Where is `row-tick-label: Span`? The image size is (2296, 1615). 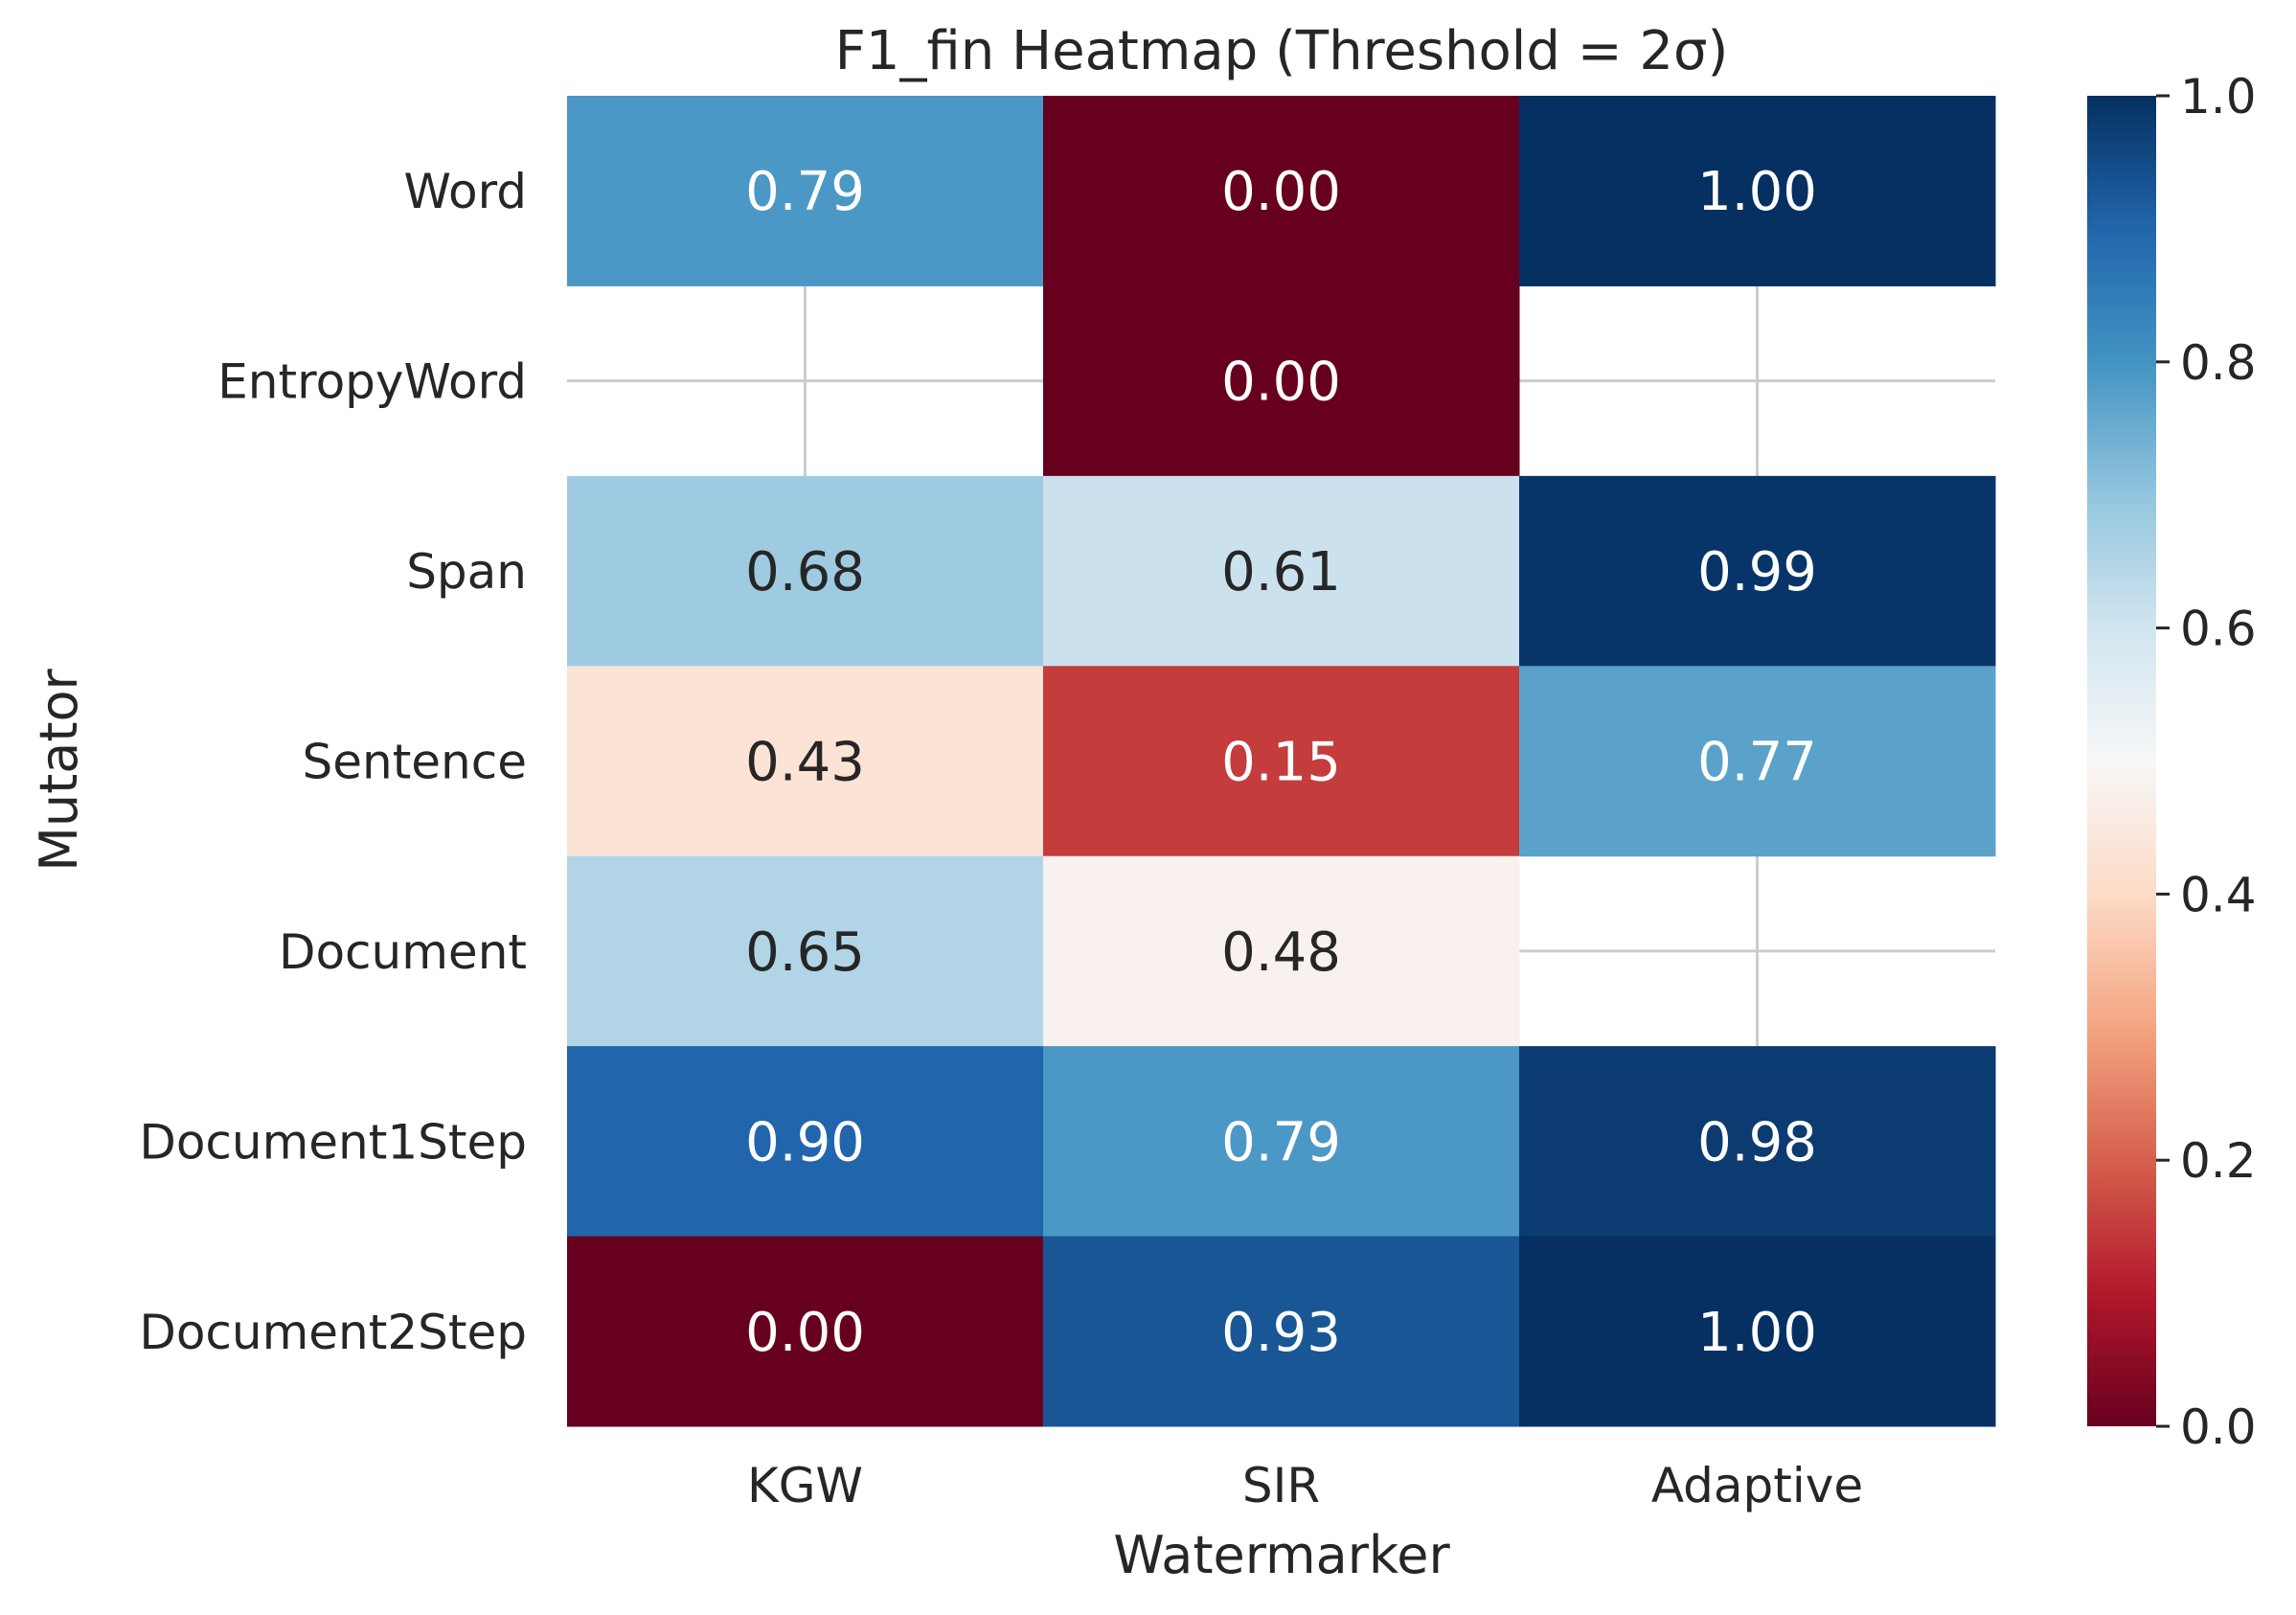
row-tick-label: Span is located at coordinates (466, 572).